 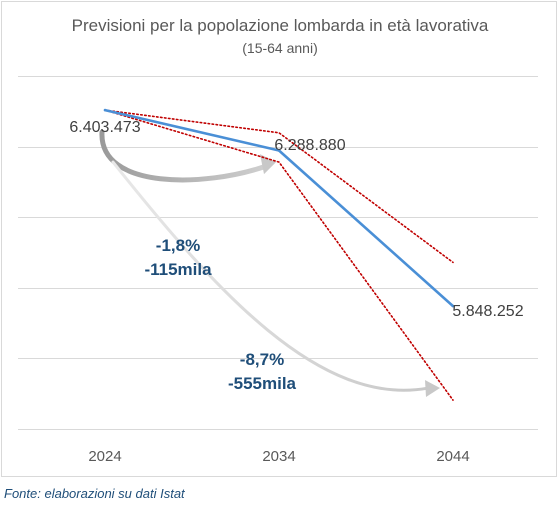 I want to click on annotation-abs: -555mila, so click(x=262, y=383).